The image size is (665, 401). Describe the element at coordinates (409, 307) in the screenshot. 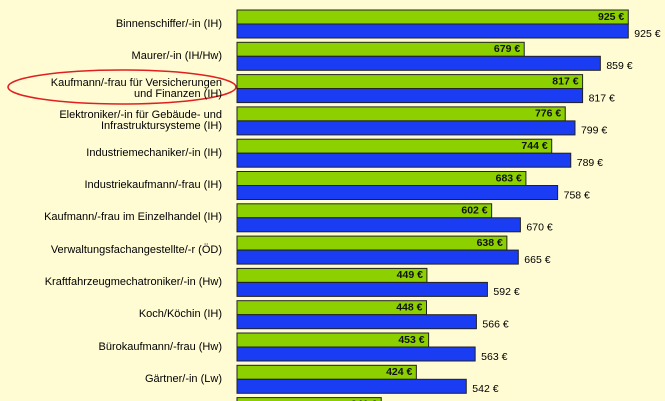

I see `value-label: 448 €` at that location.